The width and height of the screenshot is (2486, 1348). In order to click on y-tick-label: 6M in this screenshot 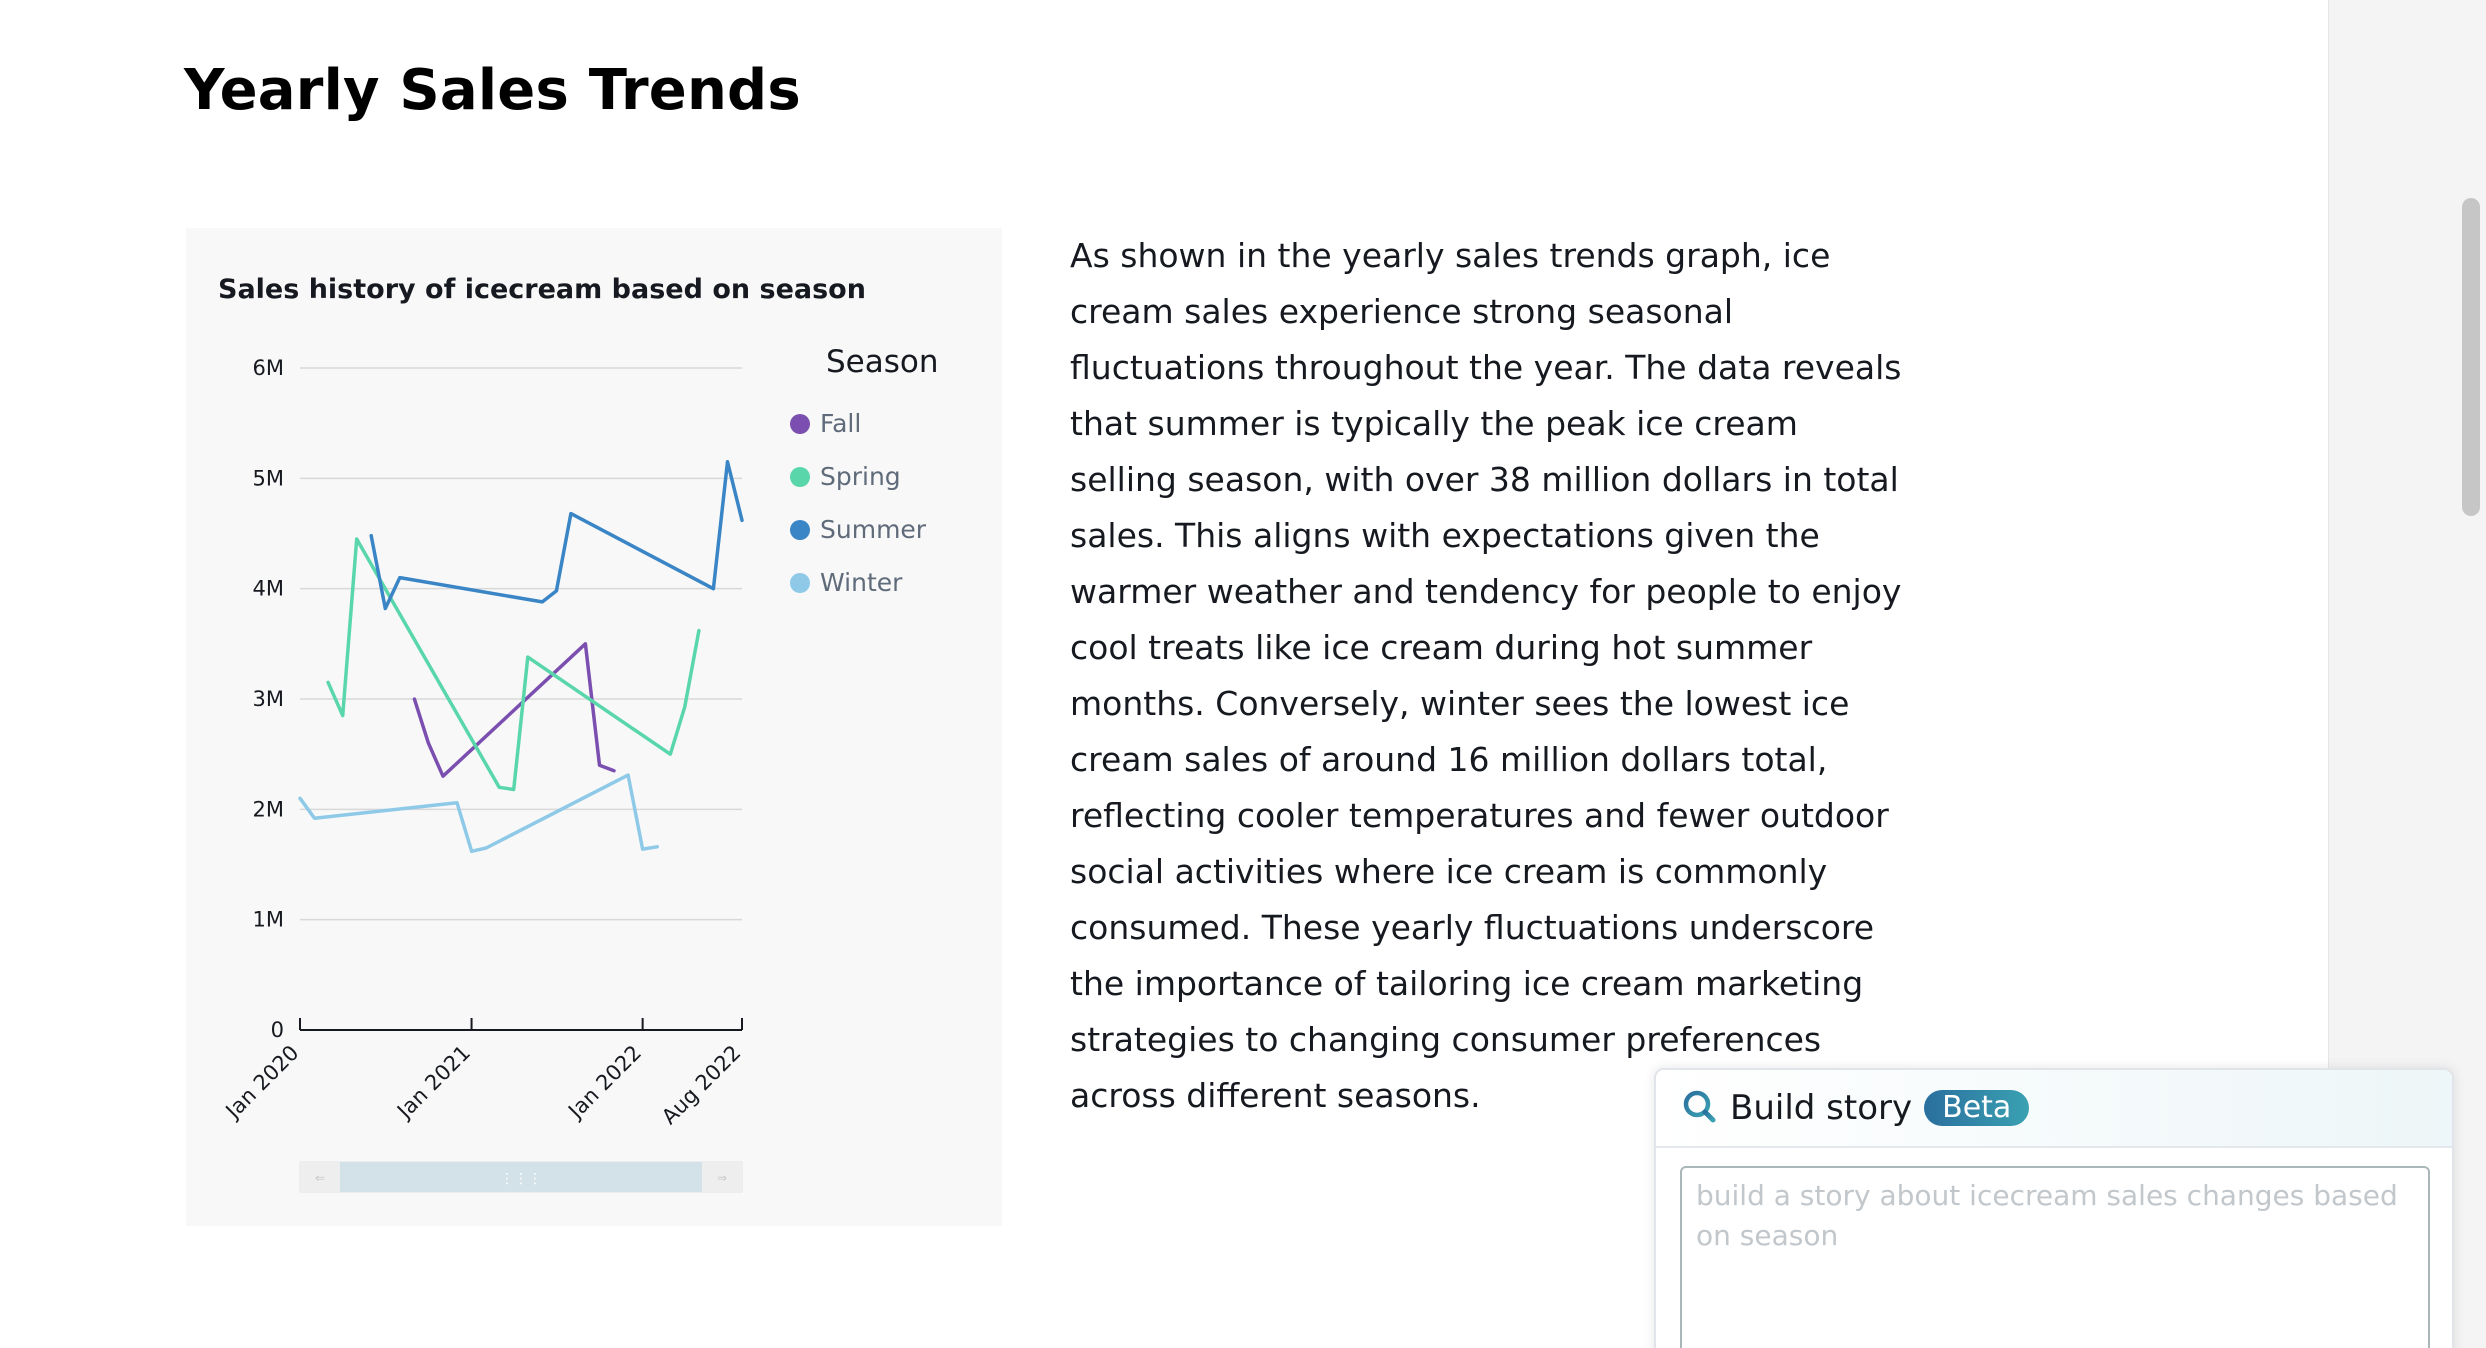, I will do `click(268, 368)`.